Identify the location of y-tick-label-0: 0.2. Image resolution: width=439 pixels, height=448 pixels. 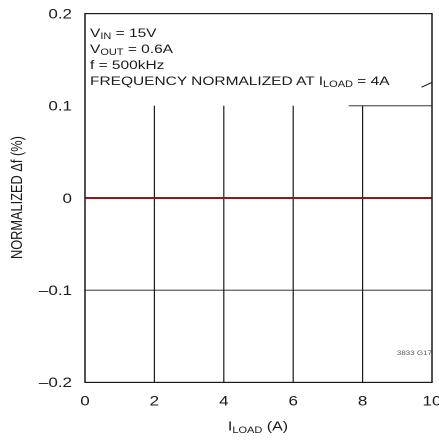
(60, 14).